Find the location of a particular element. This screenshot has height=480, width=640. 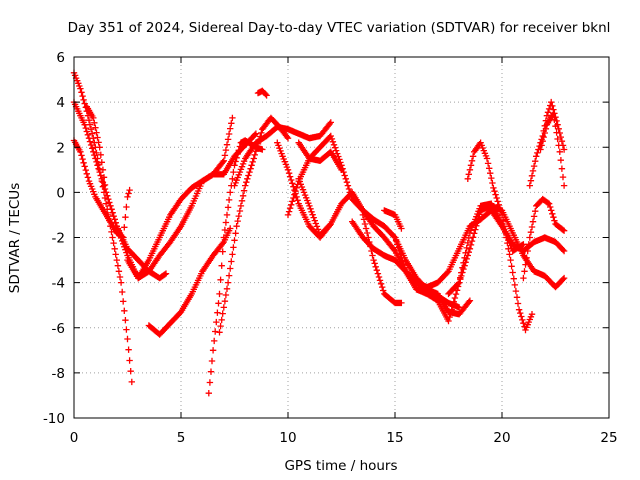

x-tick-label: 10 is located at coordinates (287, 438).